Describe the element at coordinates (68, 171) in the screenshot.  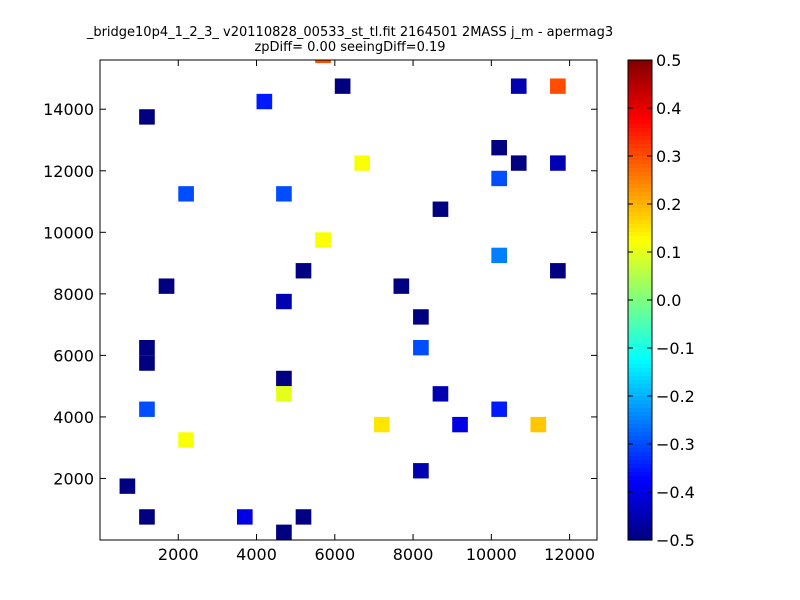
I see `y-tick-label: 12000` at that location.